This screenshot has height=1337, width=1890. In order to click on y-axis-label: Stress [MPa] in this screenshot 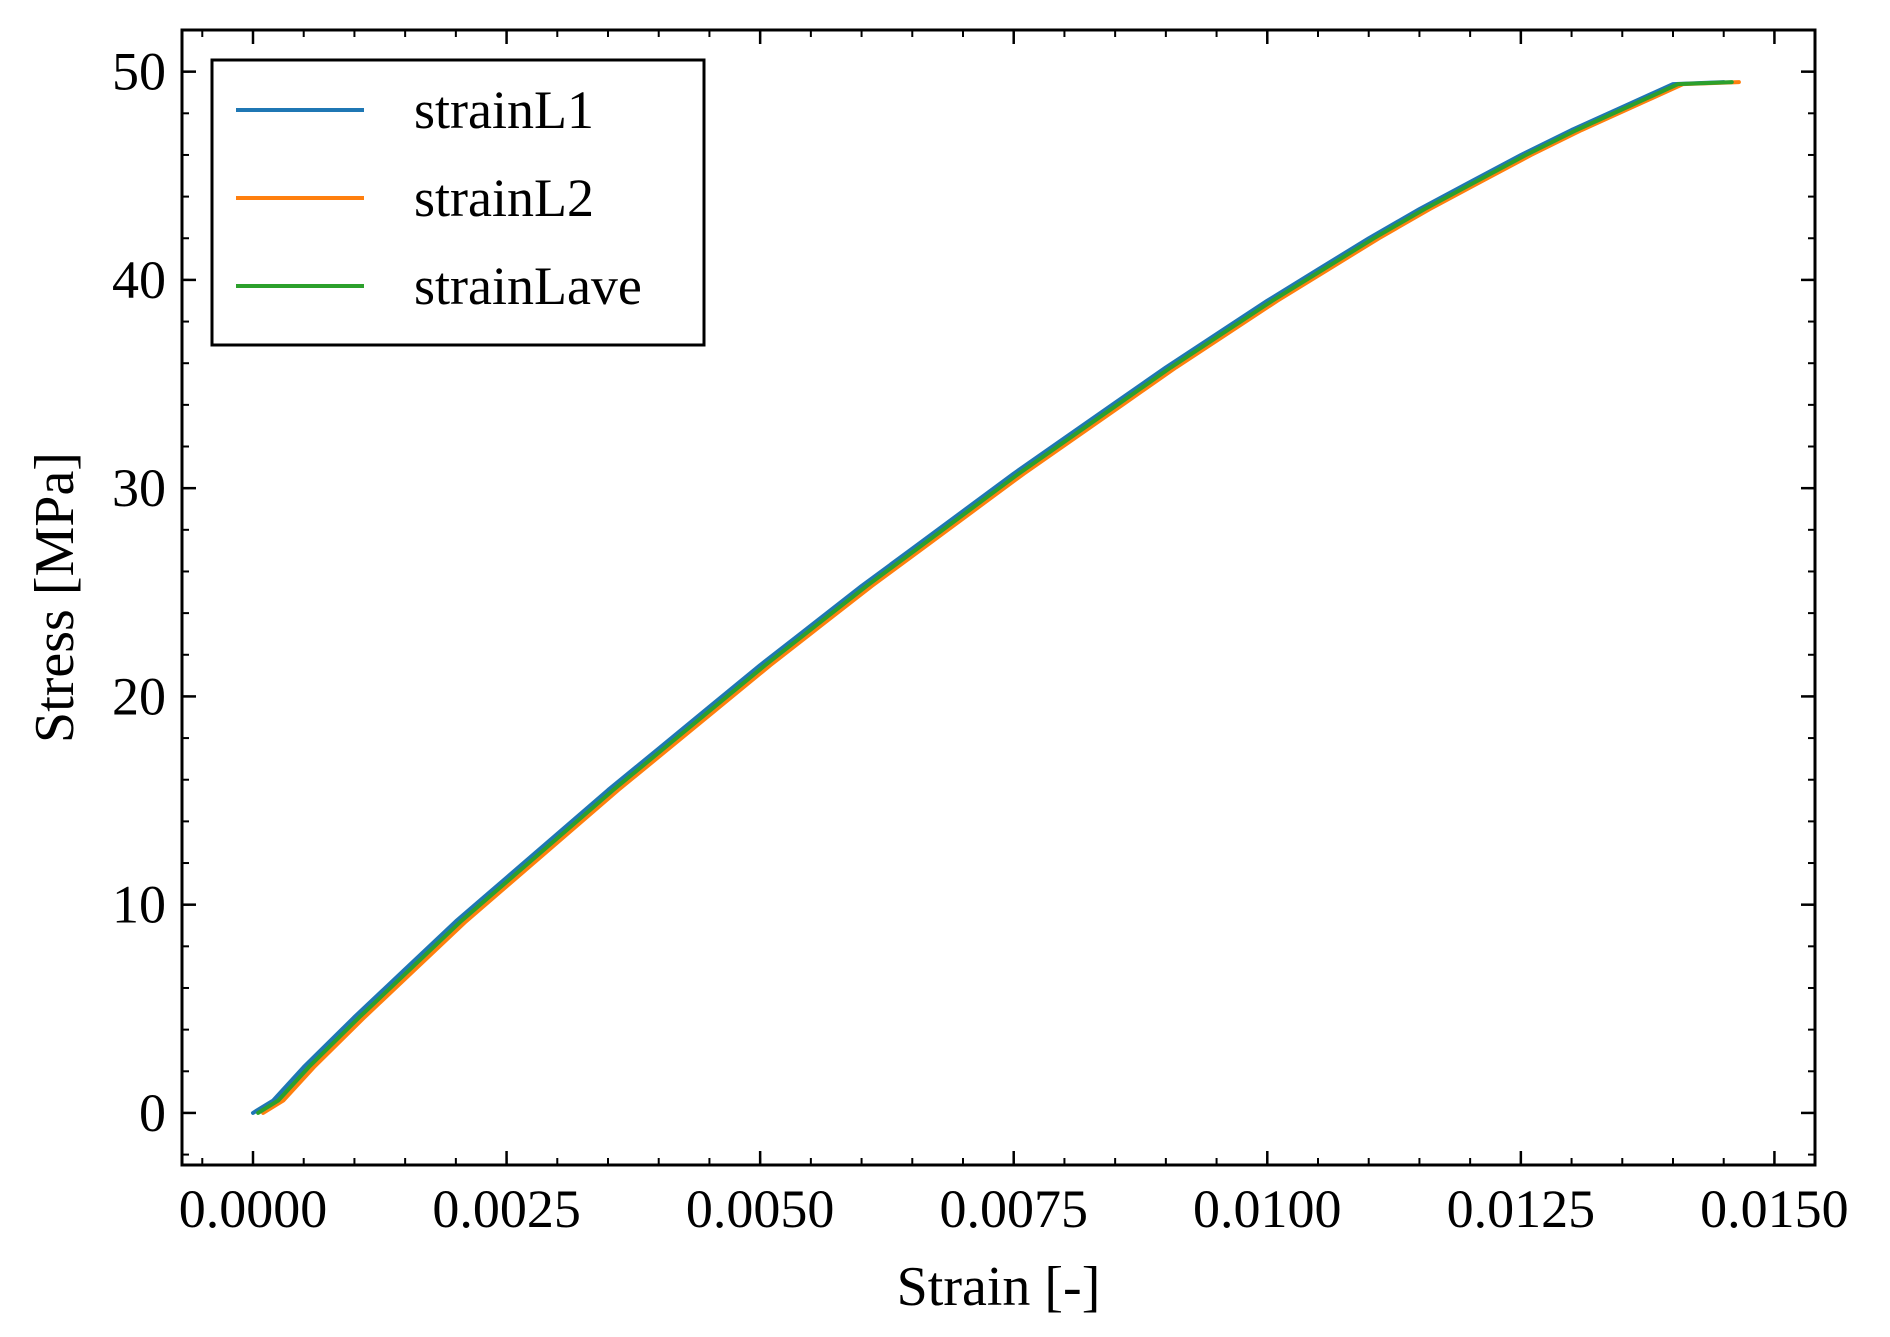, I will do `click(55, 597)`.